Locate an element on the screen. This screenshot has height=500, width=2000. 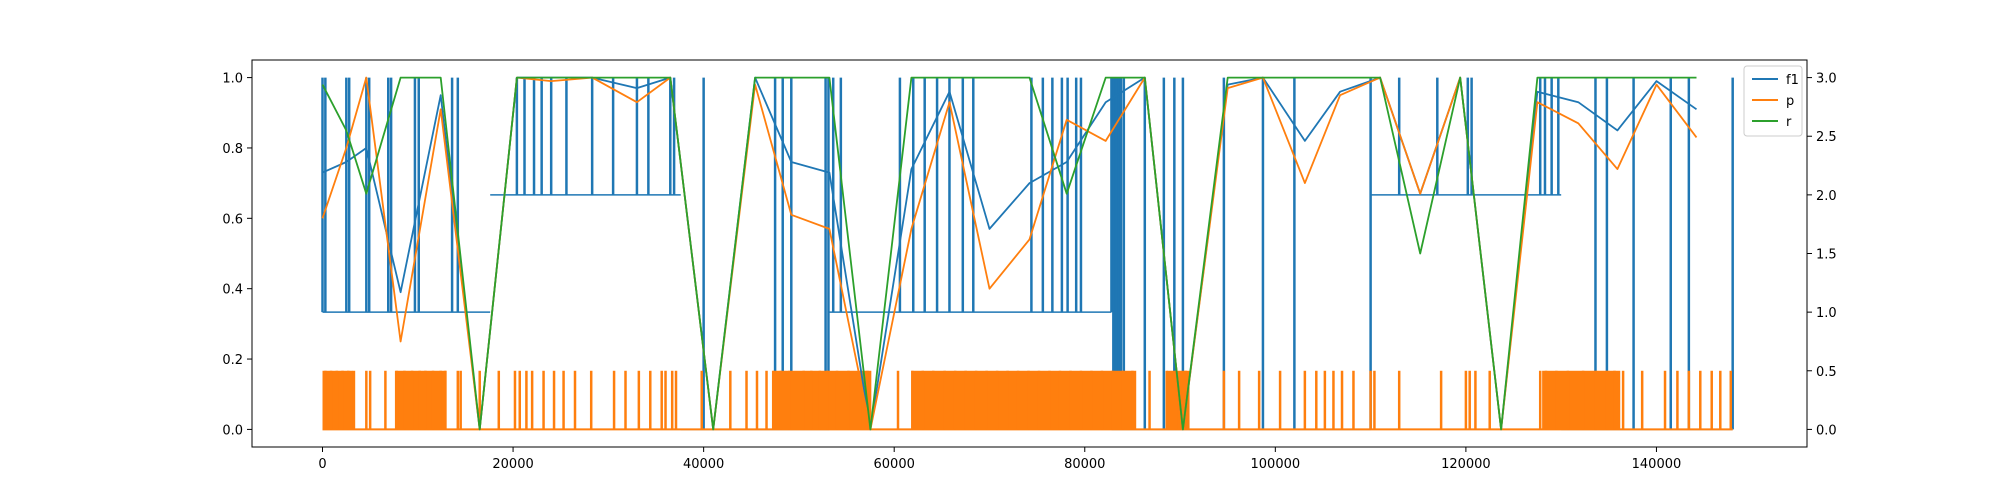
x-tick-label: 0 is located at coordinates (322, 464).